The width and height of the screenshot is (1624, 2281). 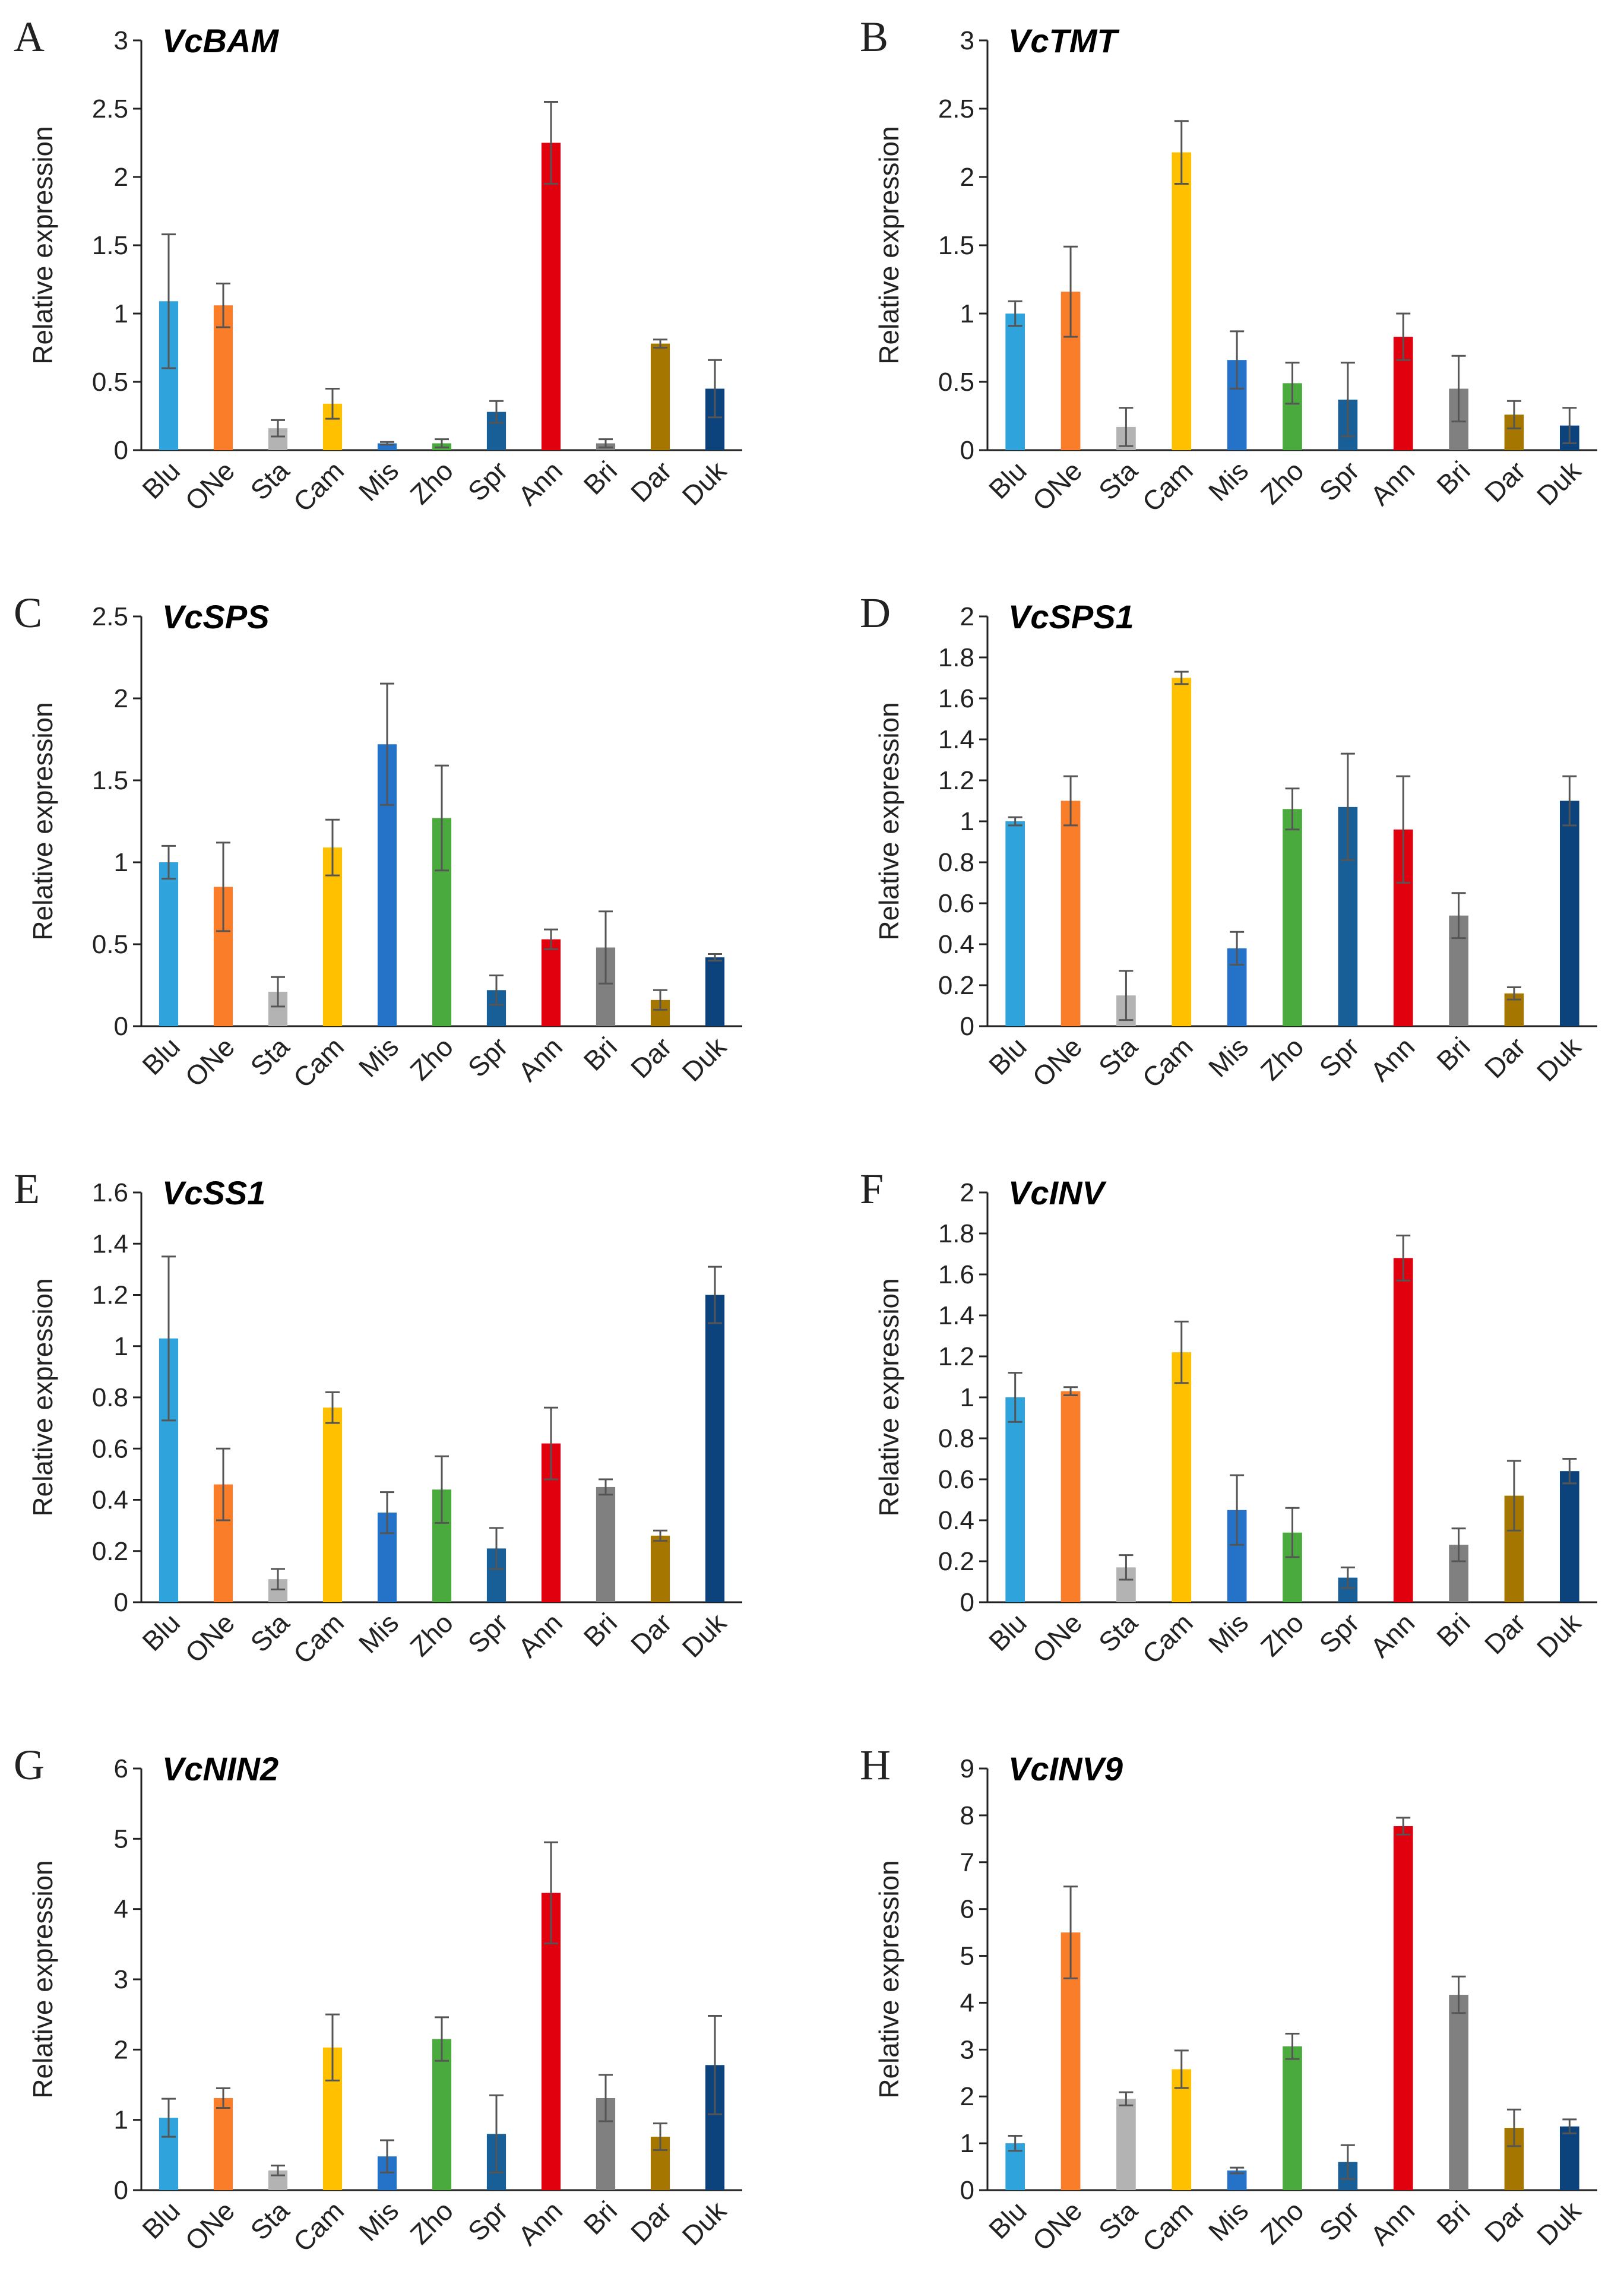 What do you see at coordinates (1065, 1769) in the screenshot?
I see `chart-title: VcINV9` at bounding box center [1065, 1769].